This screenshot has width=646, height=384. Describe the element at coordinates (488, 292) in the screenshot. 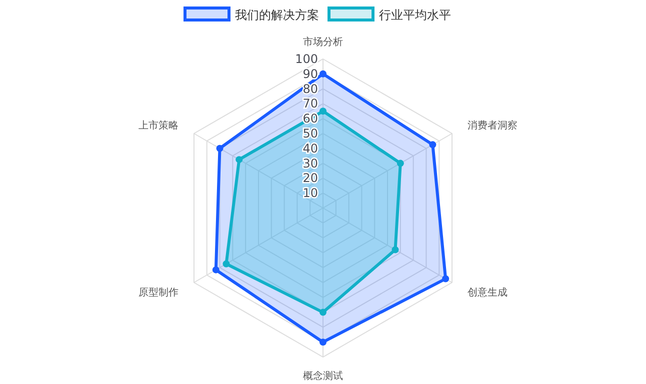

I see `spoke-label: 创意生成` at that location.